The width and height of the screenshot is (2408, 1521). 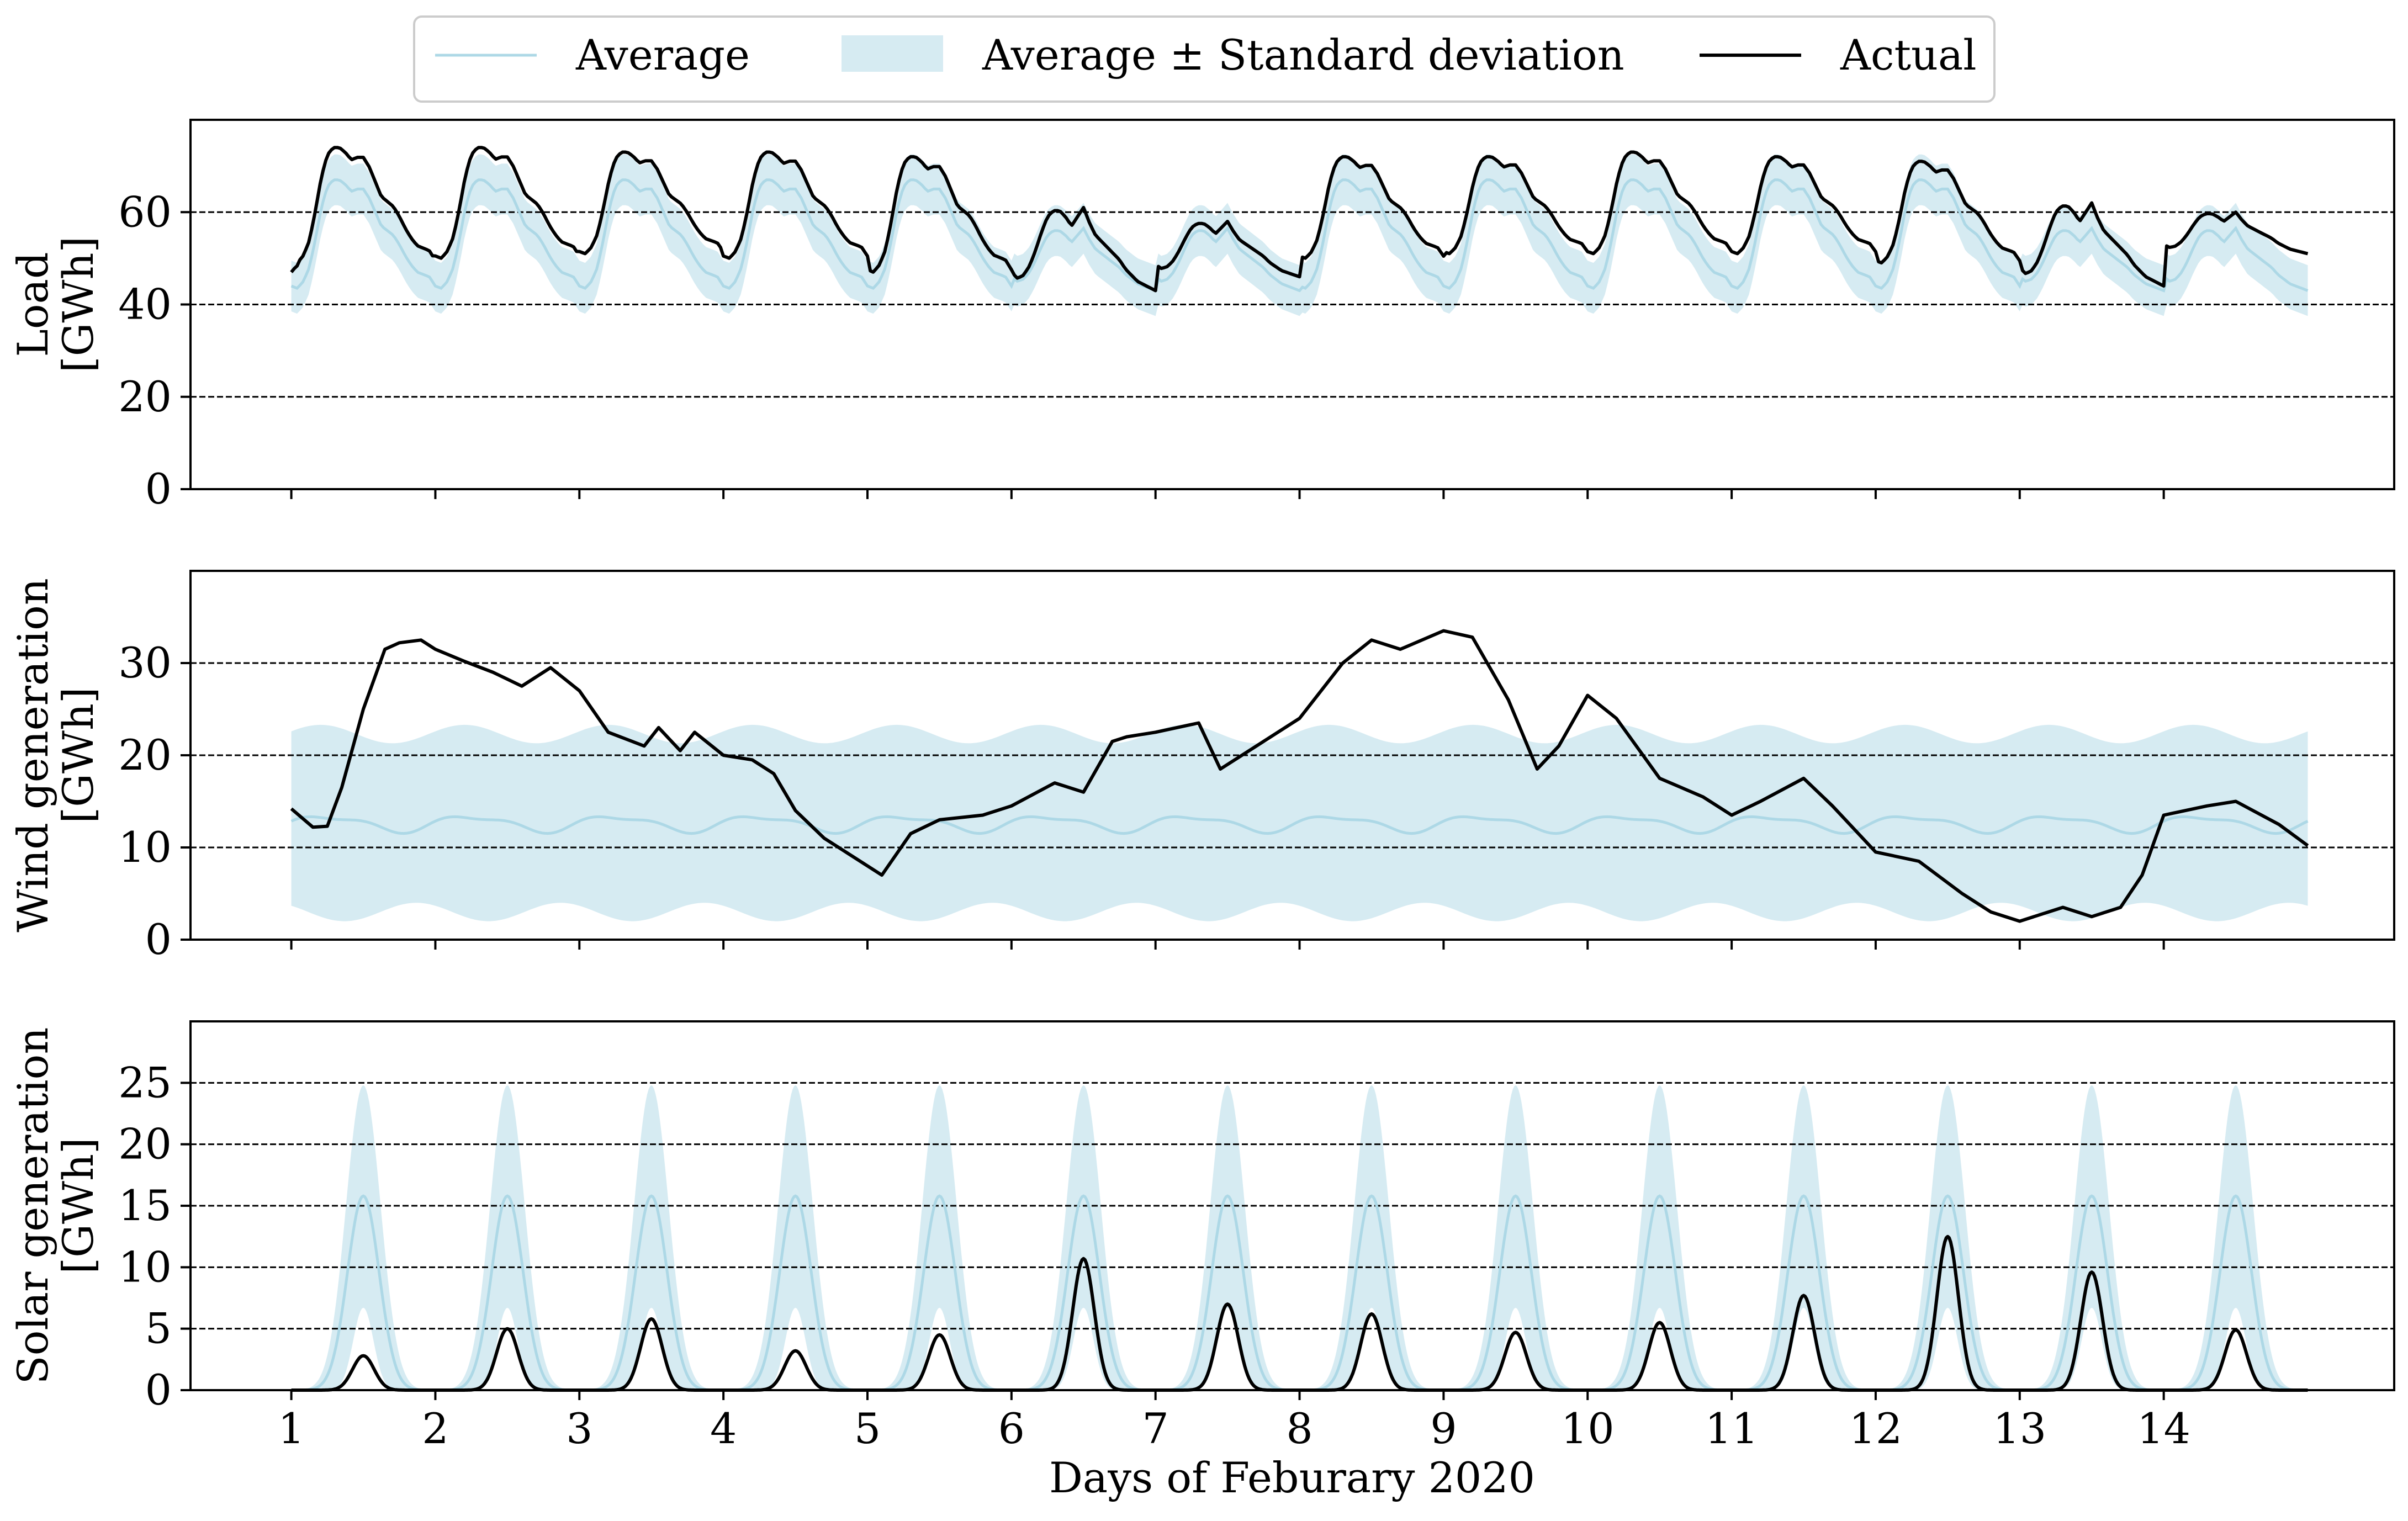 I want to click on y-tick-label: 15, so click(x=145, y=1206).